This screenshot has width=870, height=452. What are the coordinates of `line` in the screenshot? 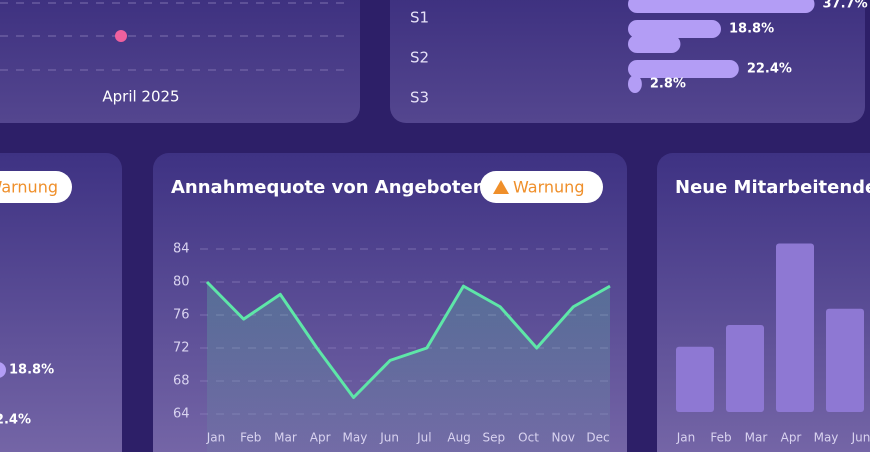 It's located at (408, 339).